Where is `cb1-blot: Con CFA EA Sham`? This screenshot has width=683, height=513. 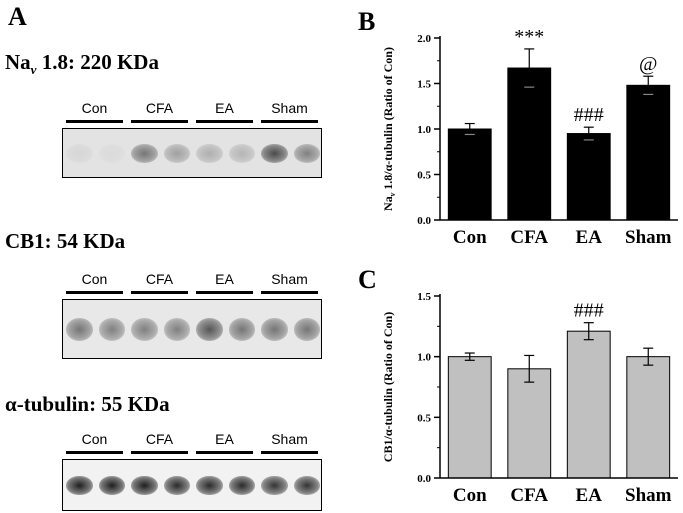 cb1-blot: Con CFA EA Sham is located at coordinates (192, 315).